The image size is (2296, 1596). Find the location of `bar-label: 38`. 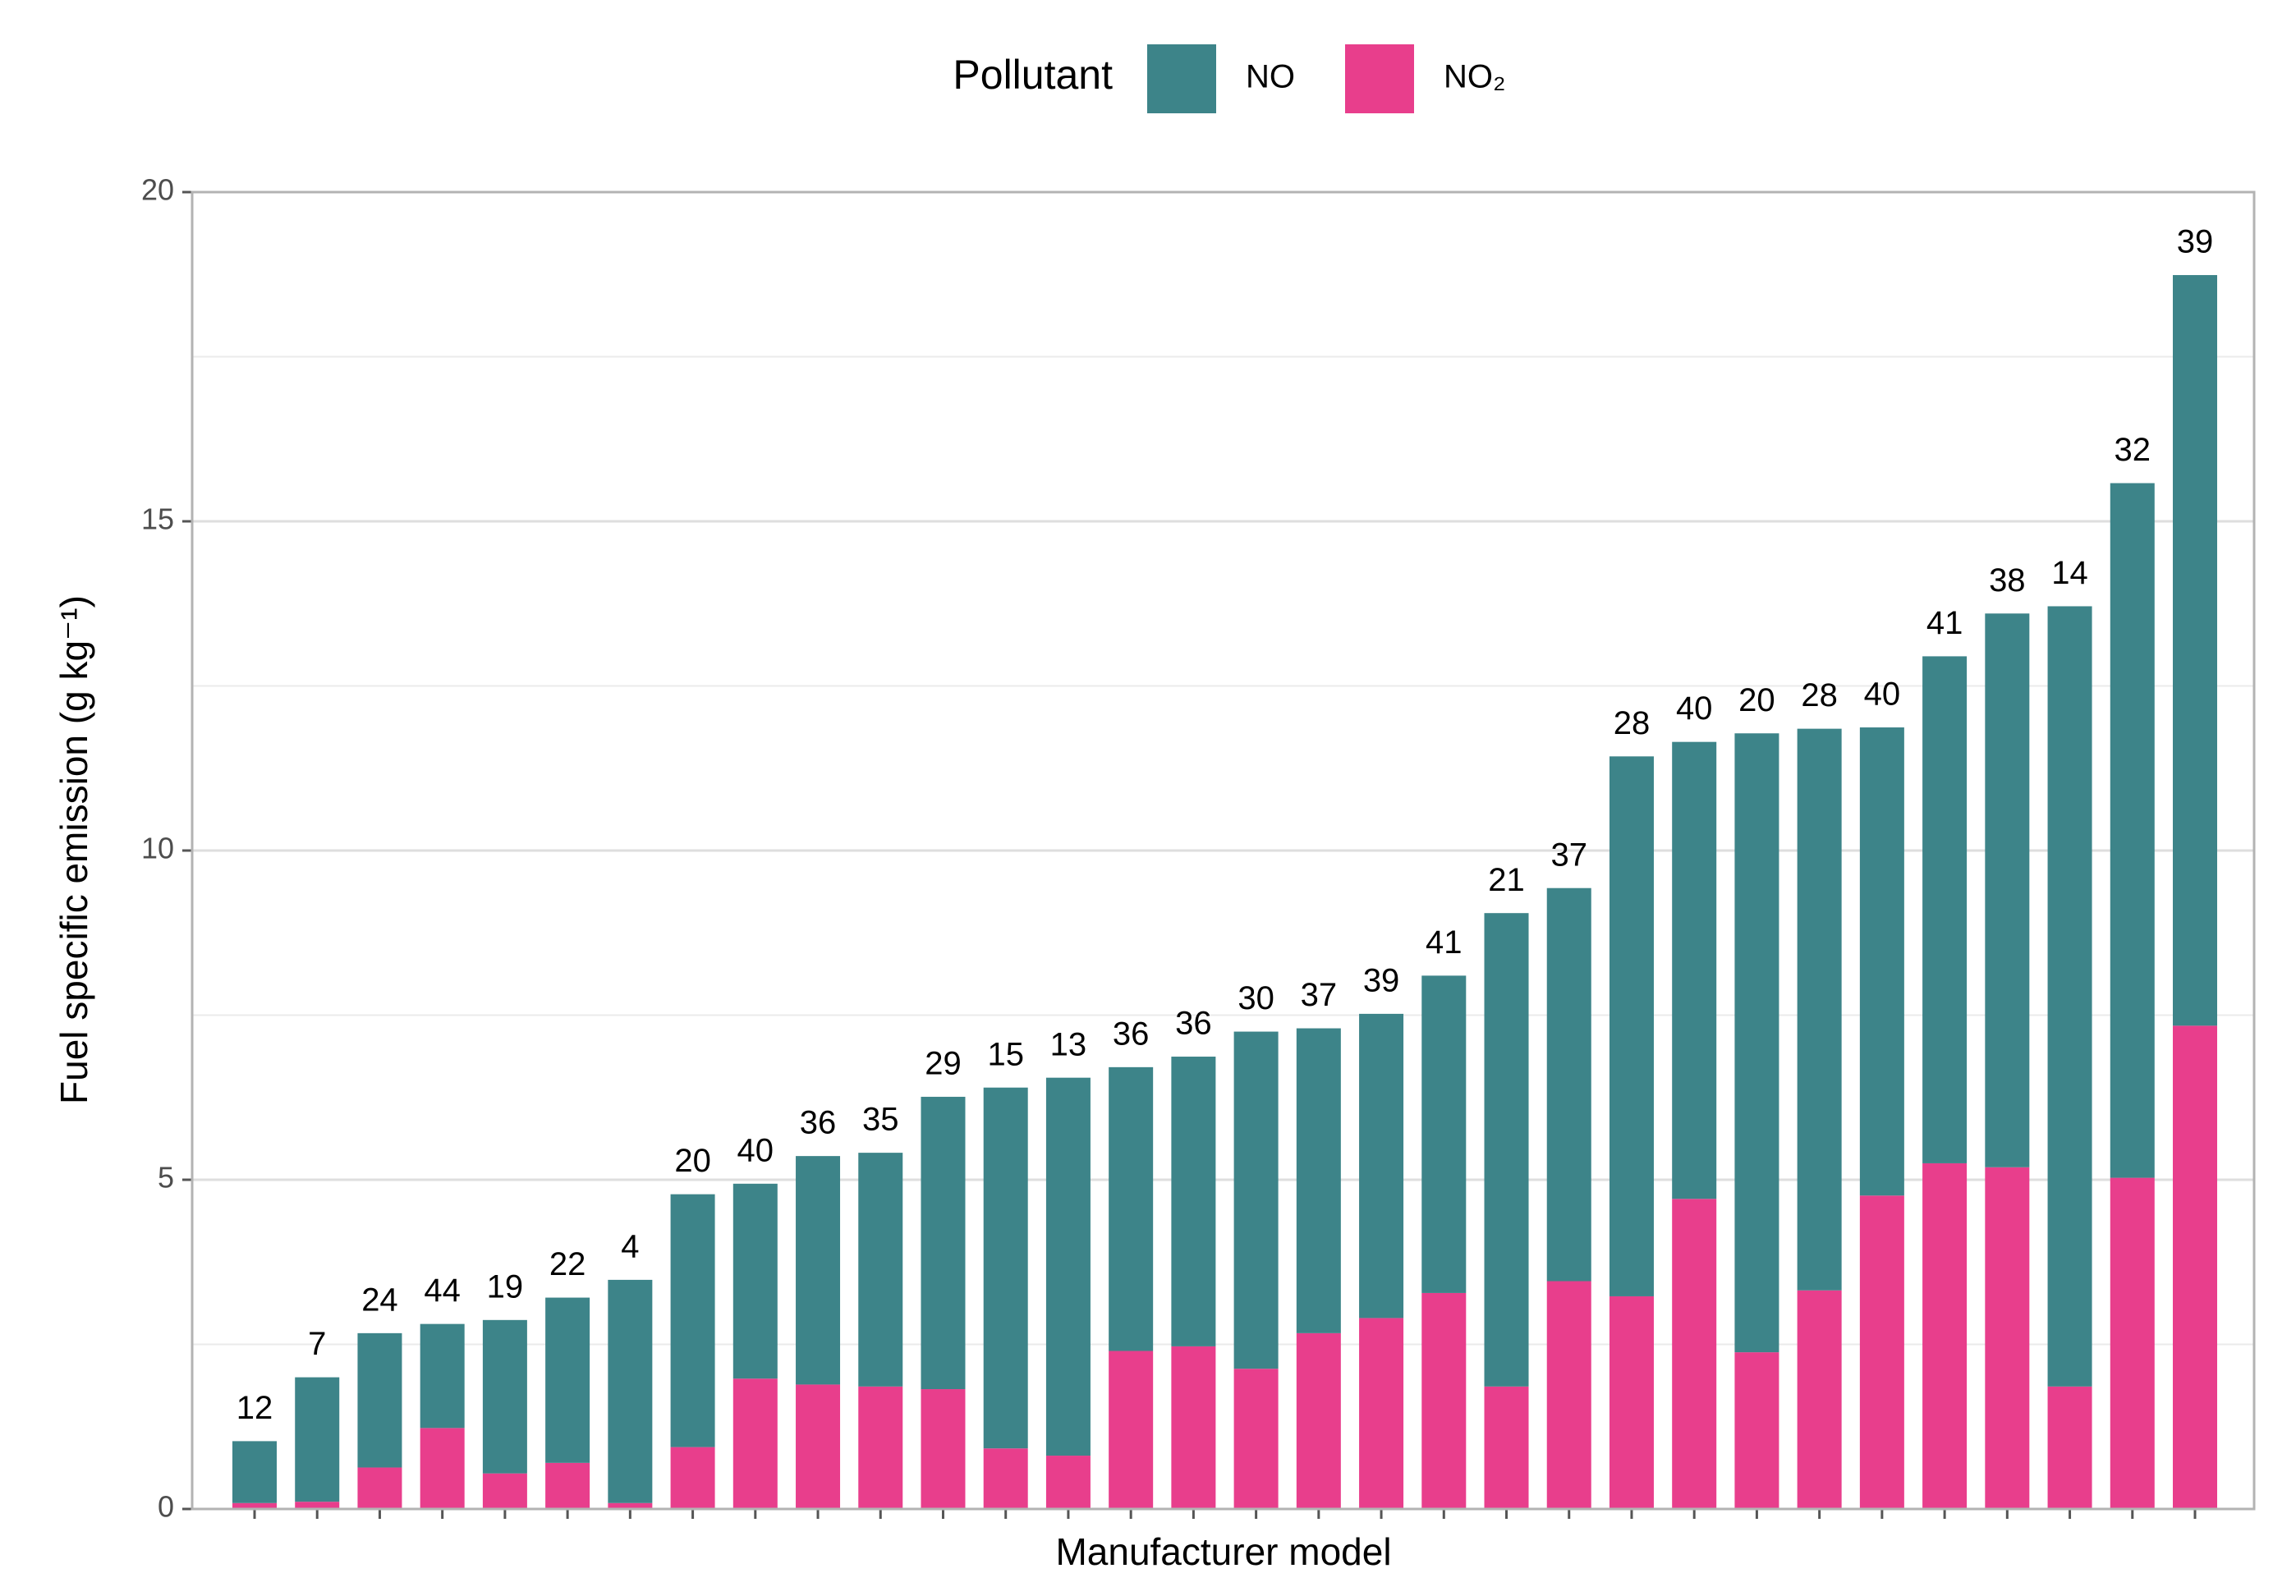

bar-label: 38 is located at coordinates (2008, 580).